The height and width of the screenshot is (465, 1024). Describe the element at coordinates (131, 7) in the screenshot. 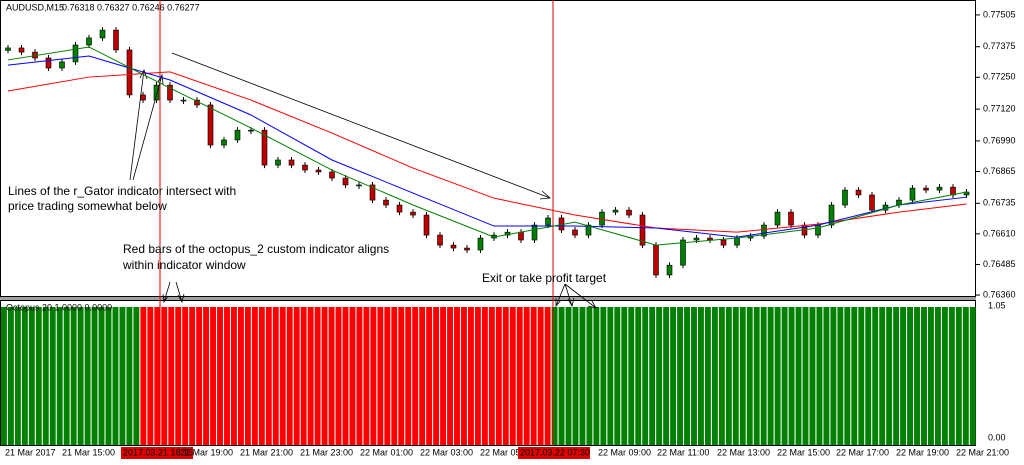

I see `quote: 0.76318 0.76327 0.76246 0.76277` at that location.